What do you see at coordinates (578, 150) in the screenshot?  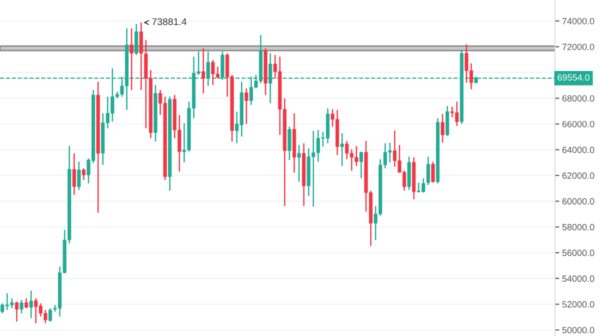 I see `y-tick-label: 64000.0` at bounding box center [578, 150].